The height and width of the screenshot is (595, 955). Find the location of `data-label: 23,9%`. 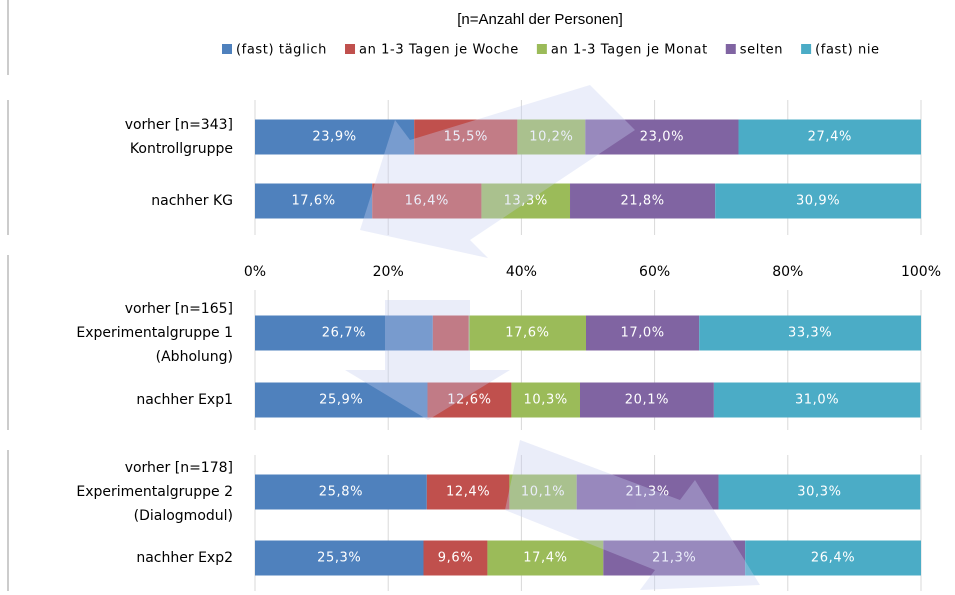

data-label: 23,9% is located at coordinates (334, 137).